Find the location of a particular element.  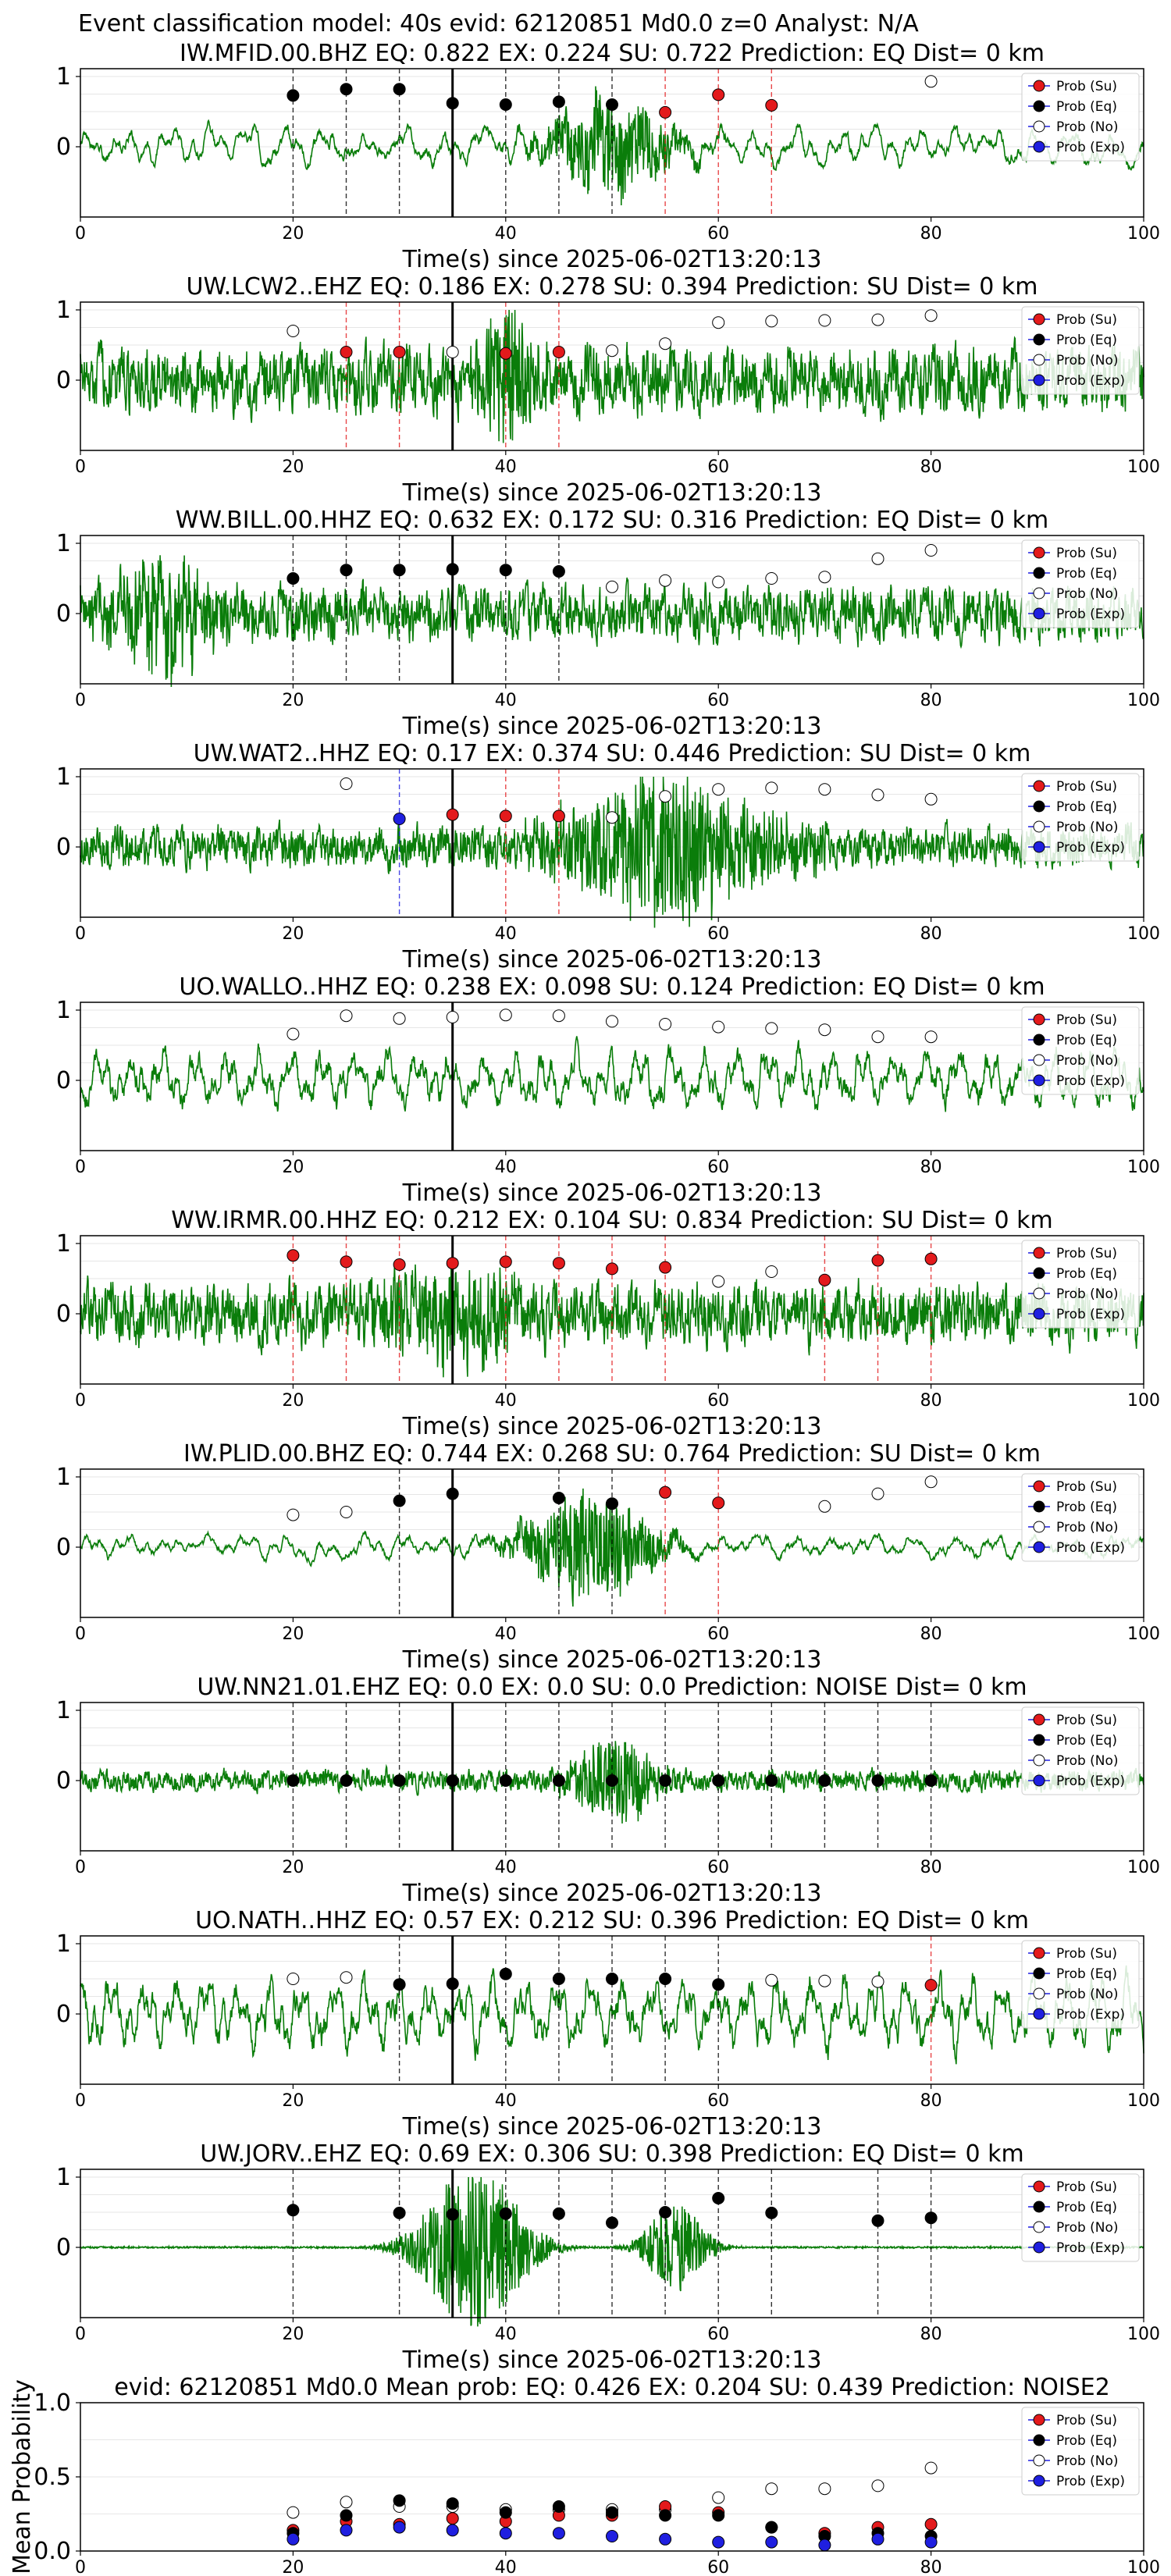

y-tick-label: 1 is located at coordinates (64, 1477).